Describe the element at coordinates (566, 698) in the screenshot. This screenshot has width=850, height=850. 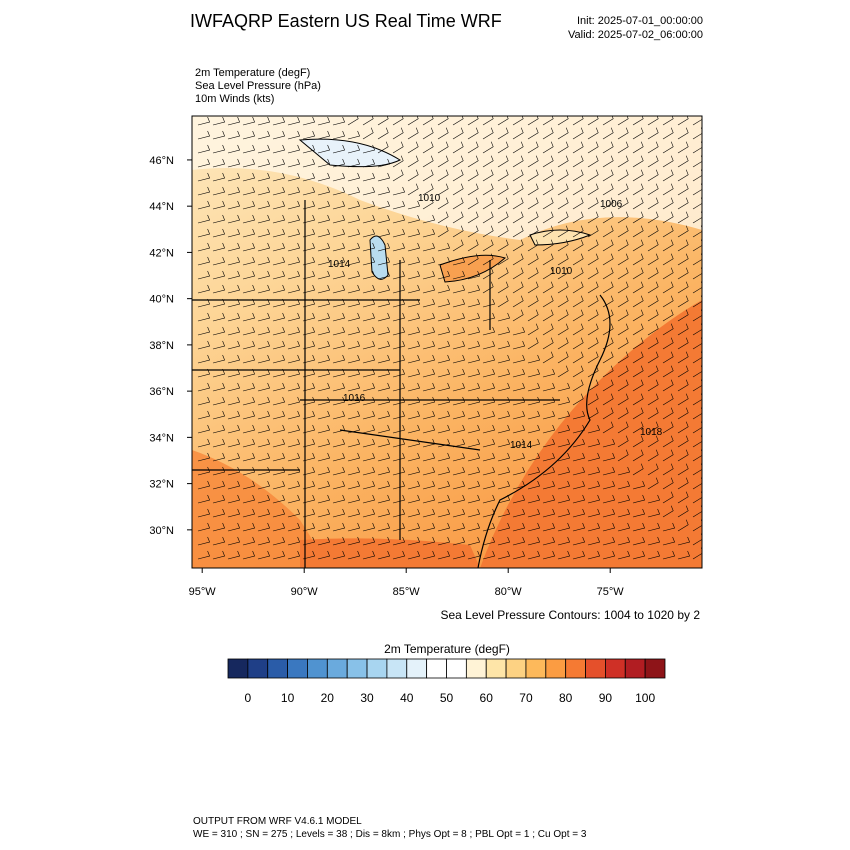
I see `colorbar-tick-label: 80` at that location.